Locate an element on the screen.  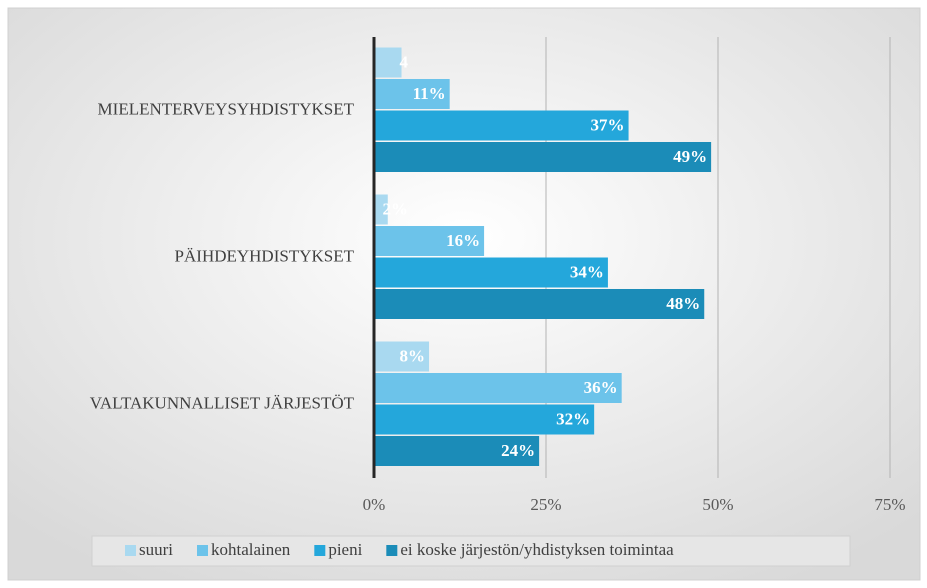
data-label: 11% is located at coordinates (429, 93).